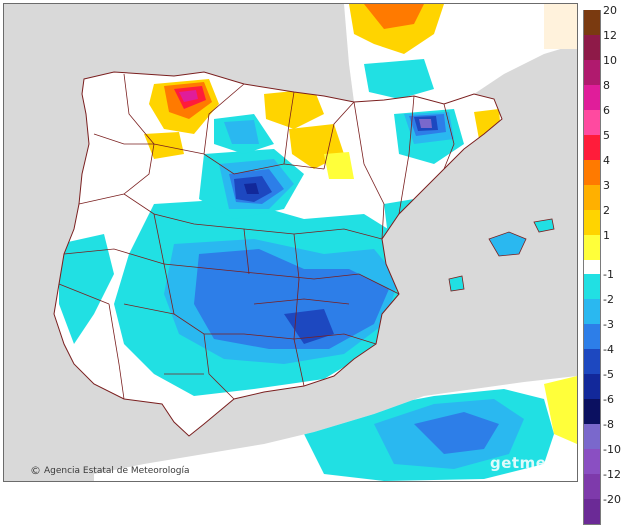 This screenshot has width=630, height=525. I want to click on copyright-icon: ©, so click(35, 470).